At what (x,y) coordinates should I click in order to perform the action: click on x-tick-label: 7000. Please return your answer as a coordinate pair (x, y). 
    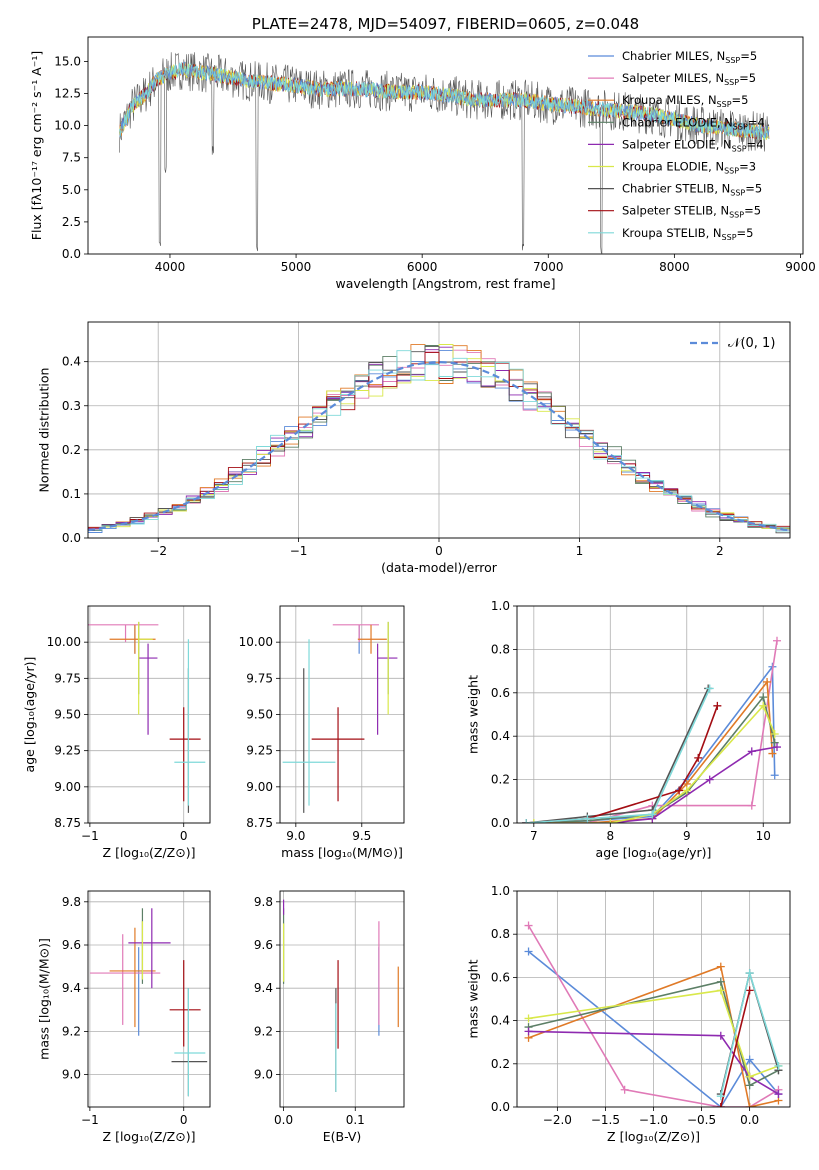
    Looking at the image, I should click on (548, 267).